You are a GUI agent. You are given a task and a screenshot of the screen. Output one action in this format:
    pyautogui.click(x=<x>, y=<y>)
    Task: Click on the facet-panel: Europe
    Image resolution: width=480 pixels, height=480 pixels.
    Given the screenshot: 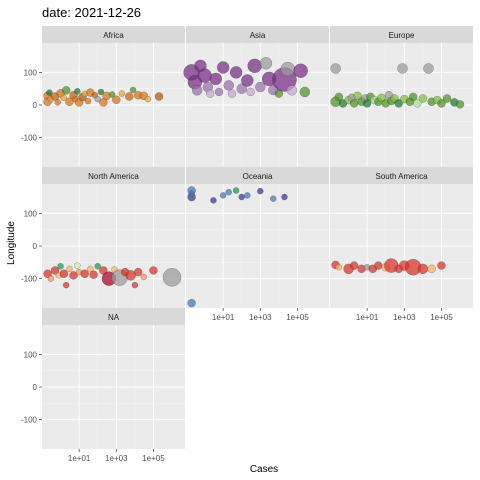 What is the action you would take?
    pyautogui.click(x=401, y=96)
    